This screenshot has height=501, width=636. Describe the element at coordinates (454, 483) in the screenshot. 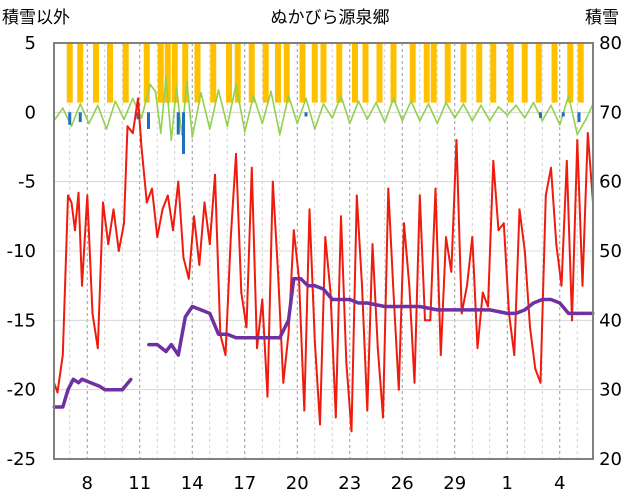

I see `x-tick: 29` at that location.